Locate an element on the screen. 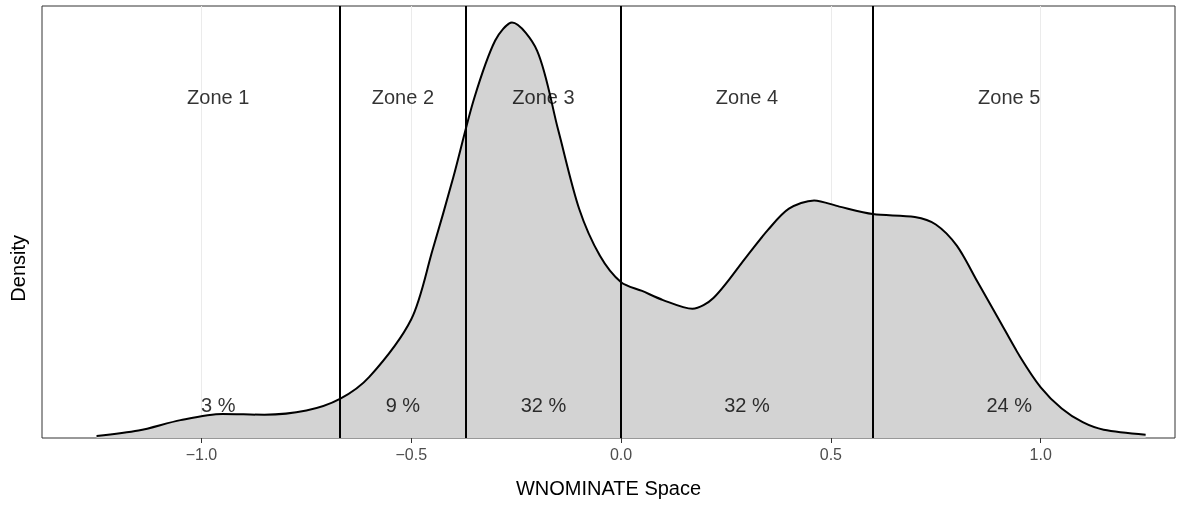 The image size is (1197, 506). x-tick-label: 0.0 is located at coordinates (621, 454).